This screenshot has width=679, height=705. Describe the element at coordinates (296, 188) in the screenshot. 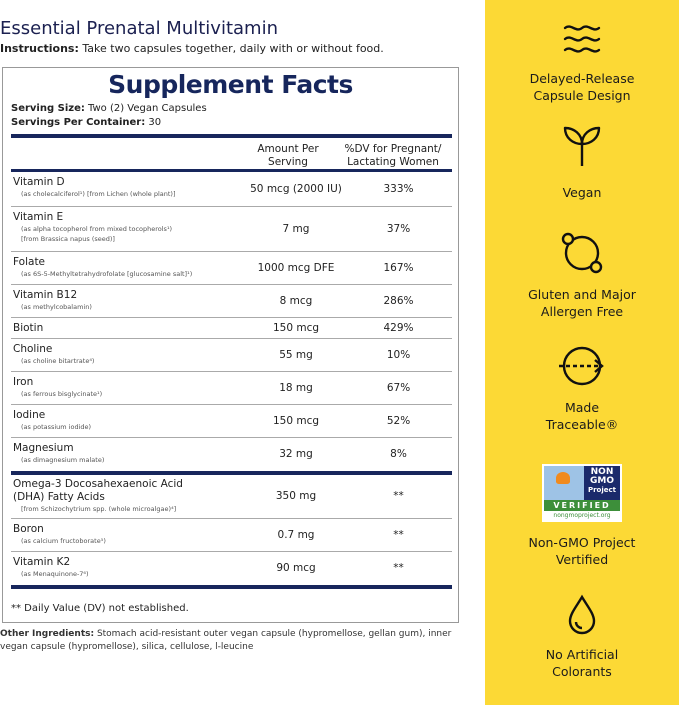

I see `amount-per-serving: 50 mcg (2000 IU)` at that location.